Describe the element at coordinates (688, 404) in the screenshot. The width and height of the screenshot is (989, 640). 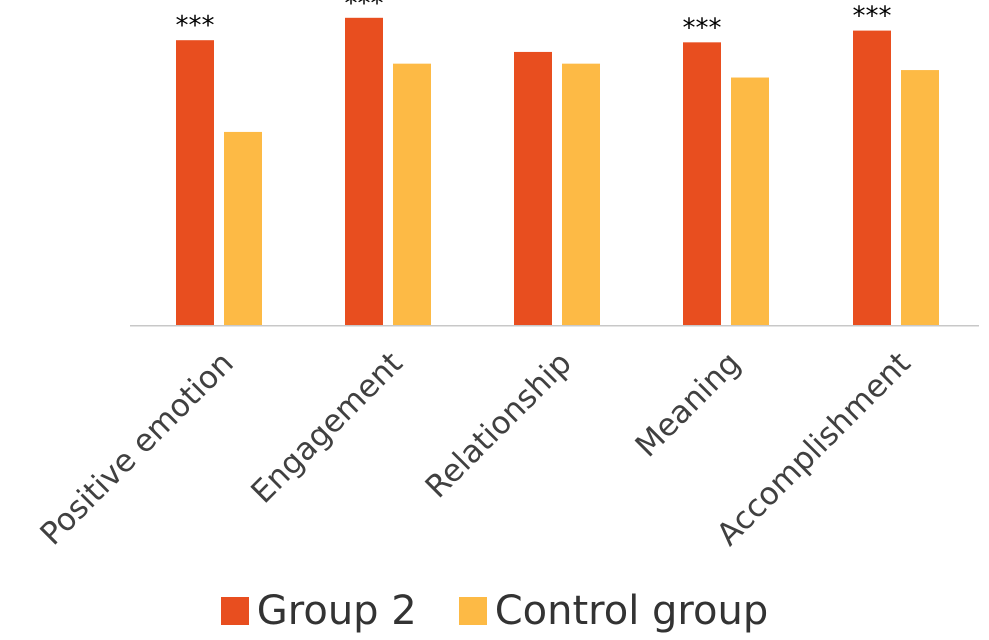
I see `x-tick-label-meaning: Meaning` at that location.